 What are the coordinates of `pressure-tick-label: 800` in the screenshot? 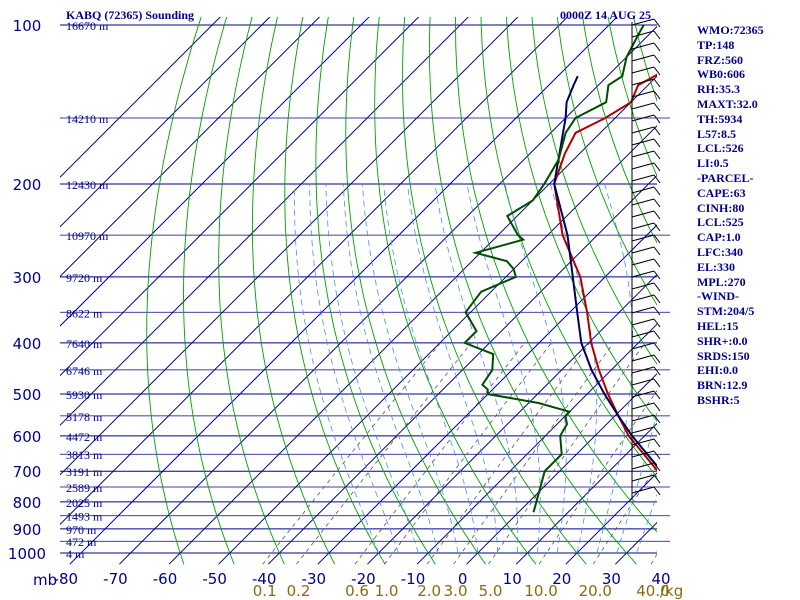 It's located at (27, 503).